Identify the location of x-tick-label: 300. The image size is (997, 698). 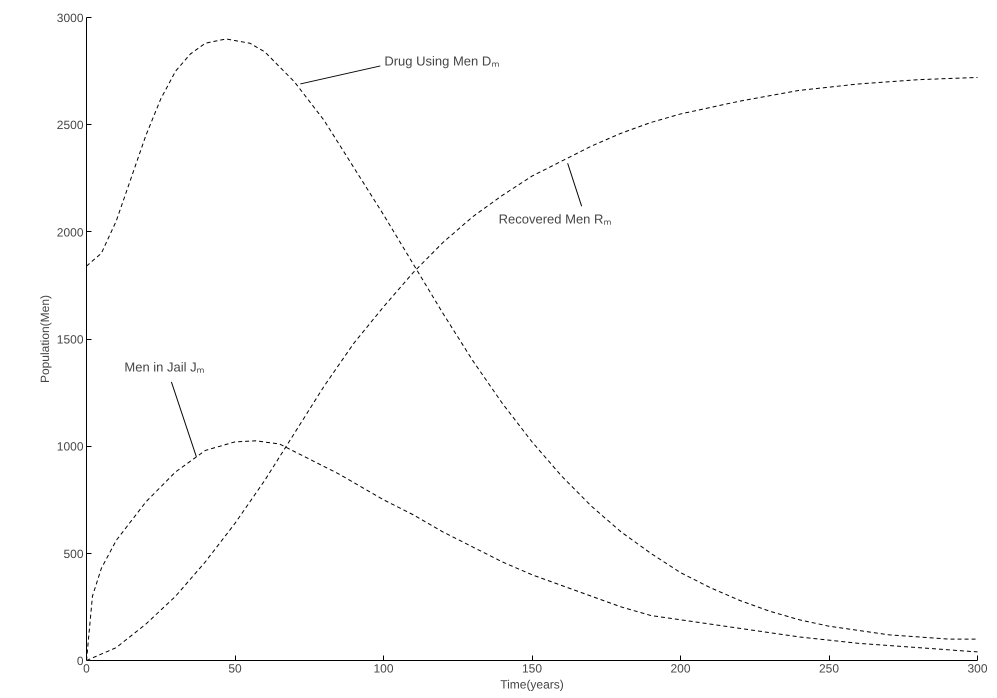
(977, 669).